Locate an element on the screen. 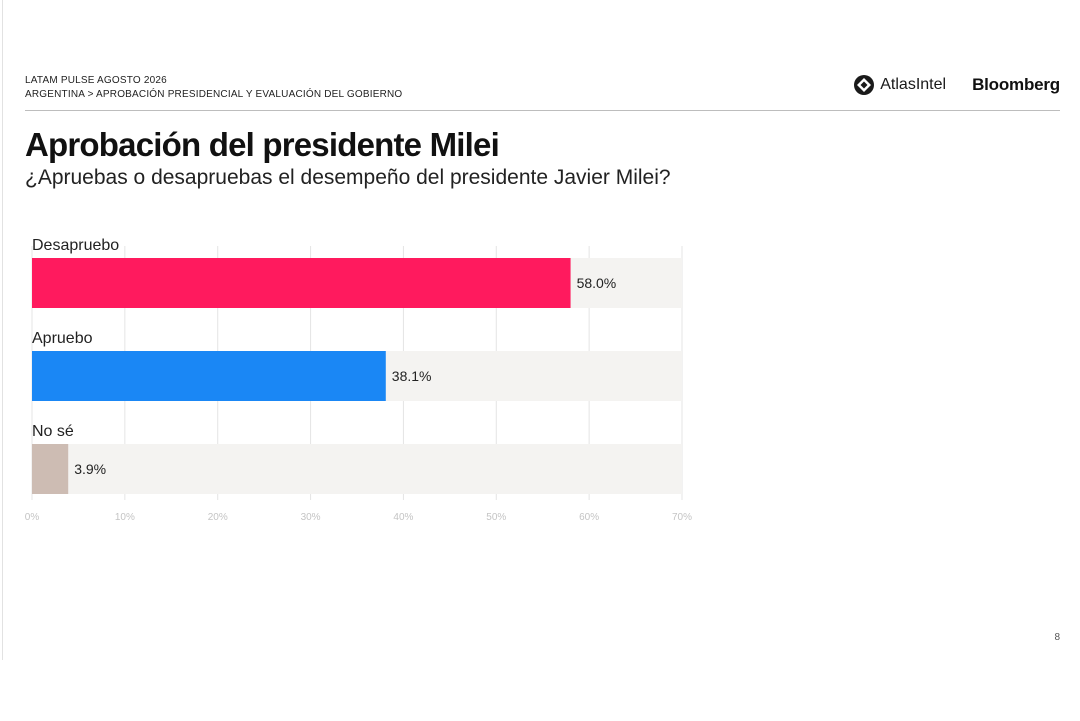  atlasintel-wordmark: AtlasIntel is located at coordinates (913, 84).